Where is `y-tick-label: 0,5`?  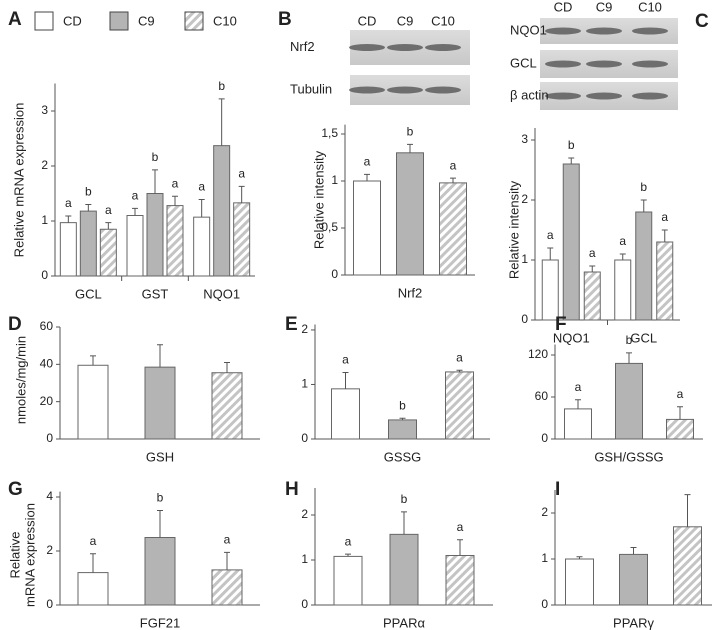 y-tick-label: 0,5 is located at coordinates (329, 227).